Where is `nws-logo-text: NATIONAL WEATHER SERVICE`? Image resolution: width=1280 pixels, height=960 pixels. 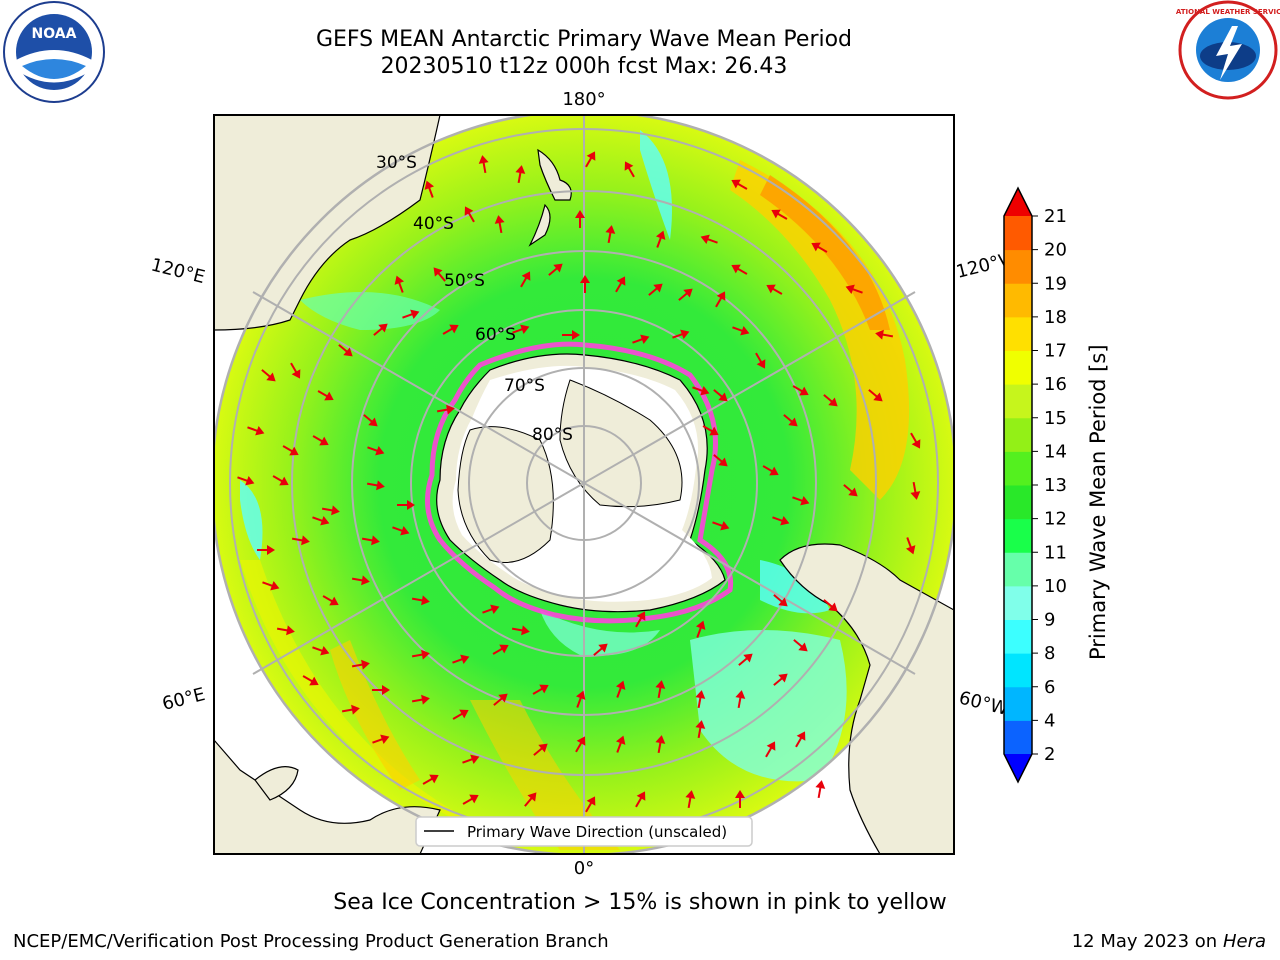
nws-logo-text: NATIONAL WEATHER SERVICE is located at coordinates (1228, 12).